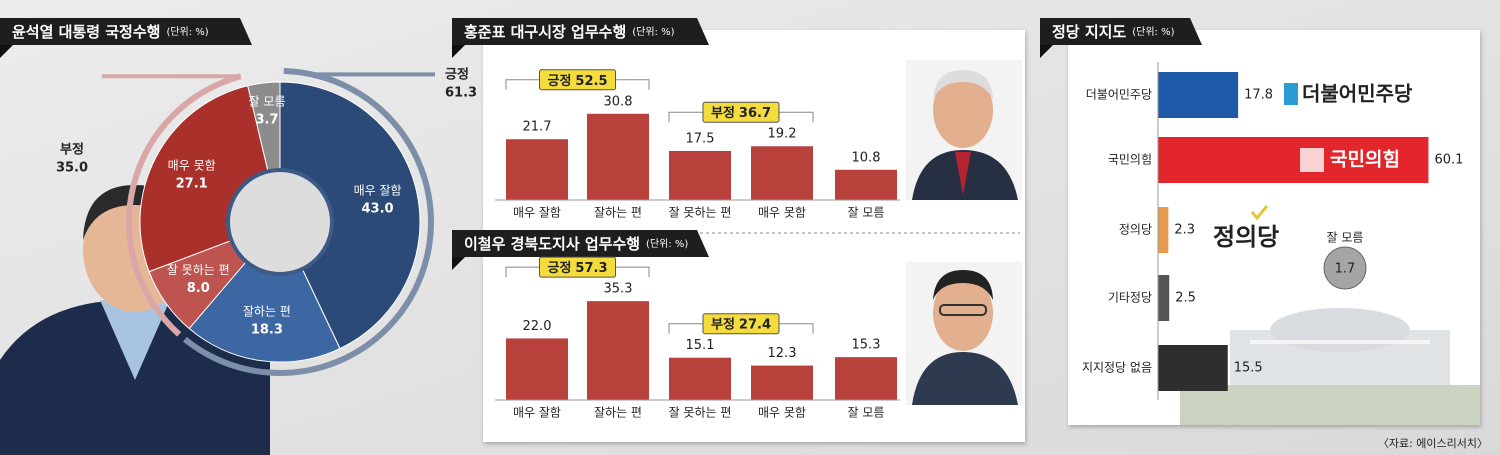  I want to click on y-tick-label: 국민의힘, so click(1130, 160).